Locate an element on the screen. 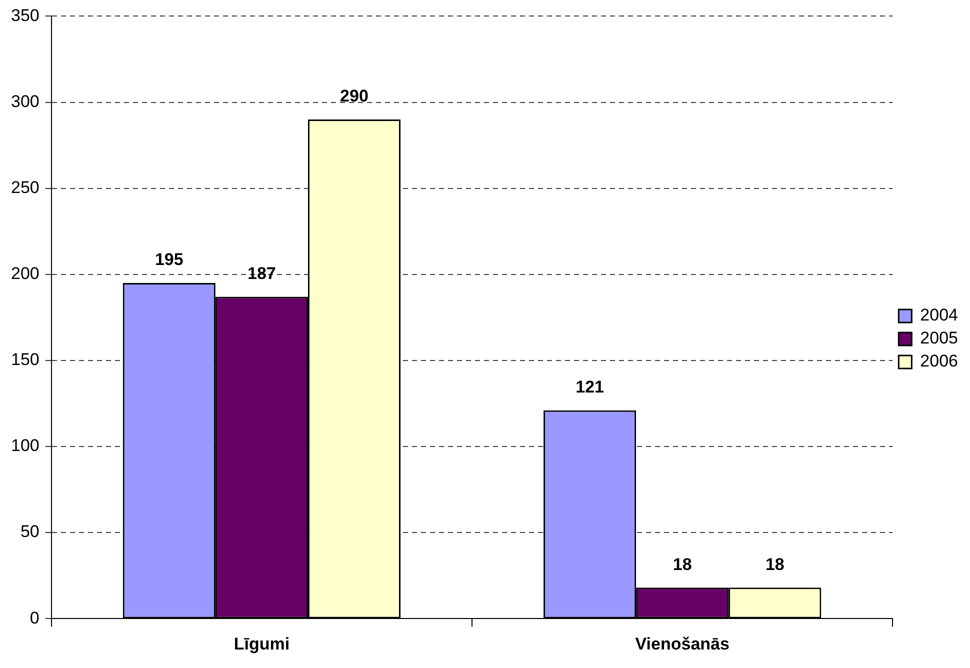 Image resolution: width=970 pixels, height=668 pixels. data-label: 195 is located at coordinates (169, 260).